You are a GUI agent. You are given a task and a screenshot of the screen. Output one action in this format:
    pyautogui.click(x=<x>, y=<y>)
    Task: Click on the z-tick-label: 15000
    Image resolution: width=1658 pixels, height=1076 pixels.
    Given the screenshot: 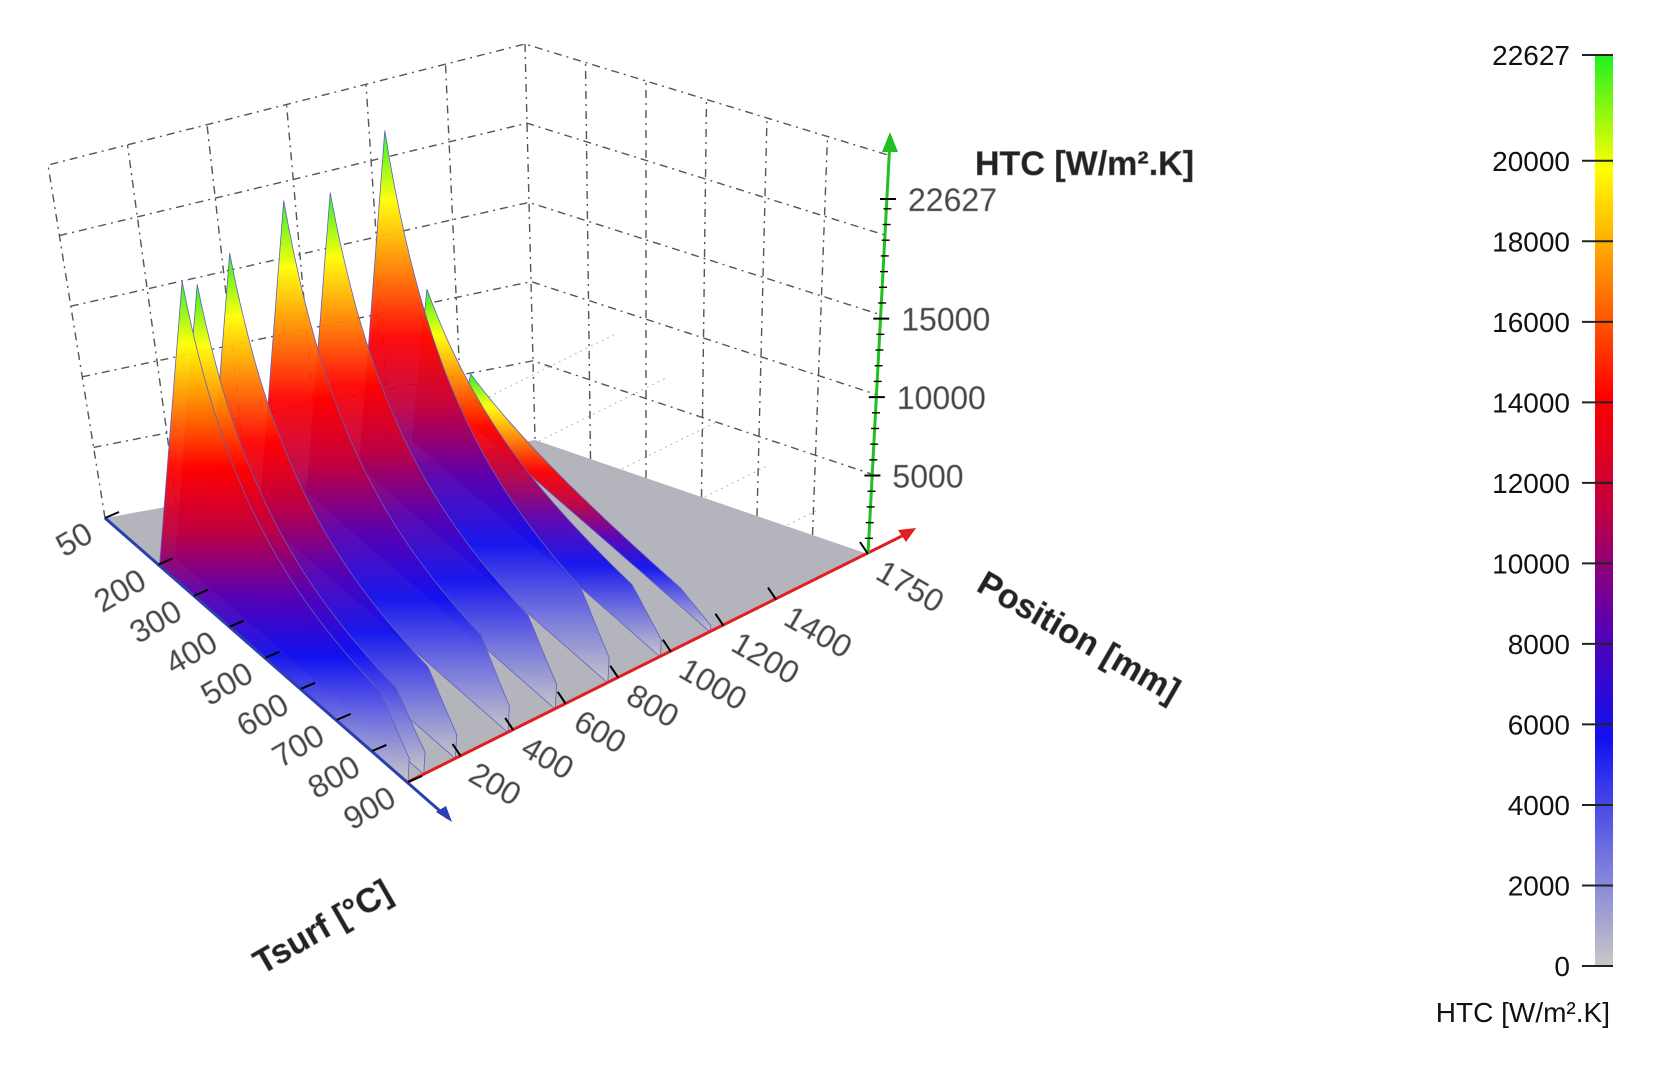 What is the action you would take?
    pyautogui.click(x=945, y=320)
    